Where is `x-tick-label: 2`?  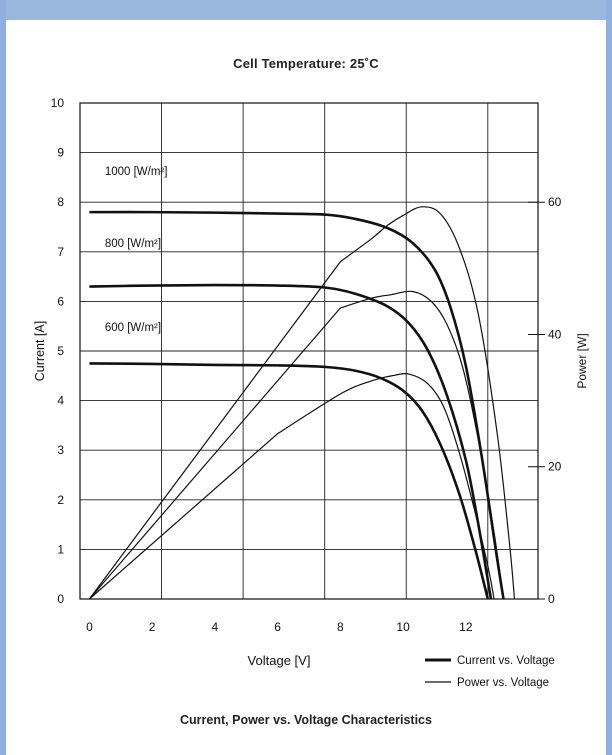 x-tick-label: 2 is located at coordinates (152, 627).